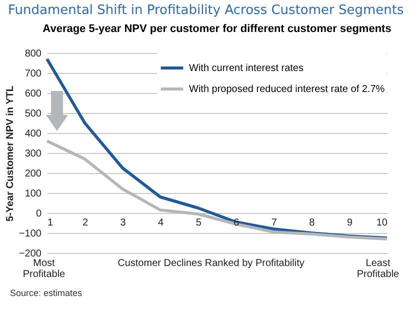 This screenshot has width=416, height=332. What do you see at coordinates (123, 223) in the screenshot?
I see `x-tick-label: 3` at bounding box center [123, 223].